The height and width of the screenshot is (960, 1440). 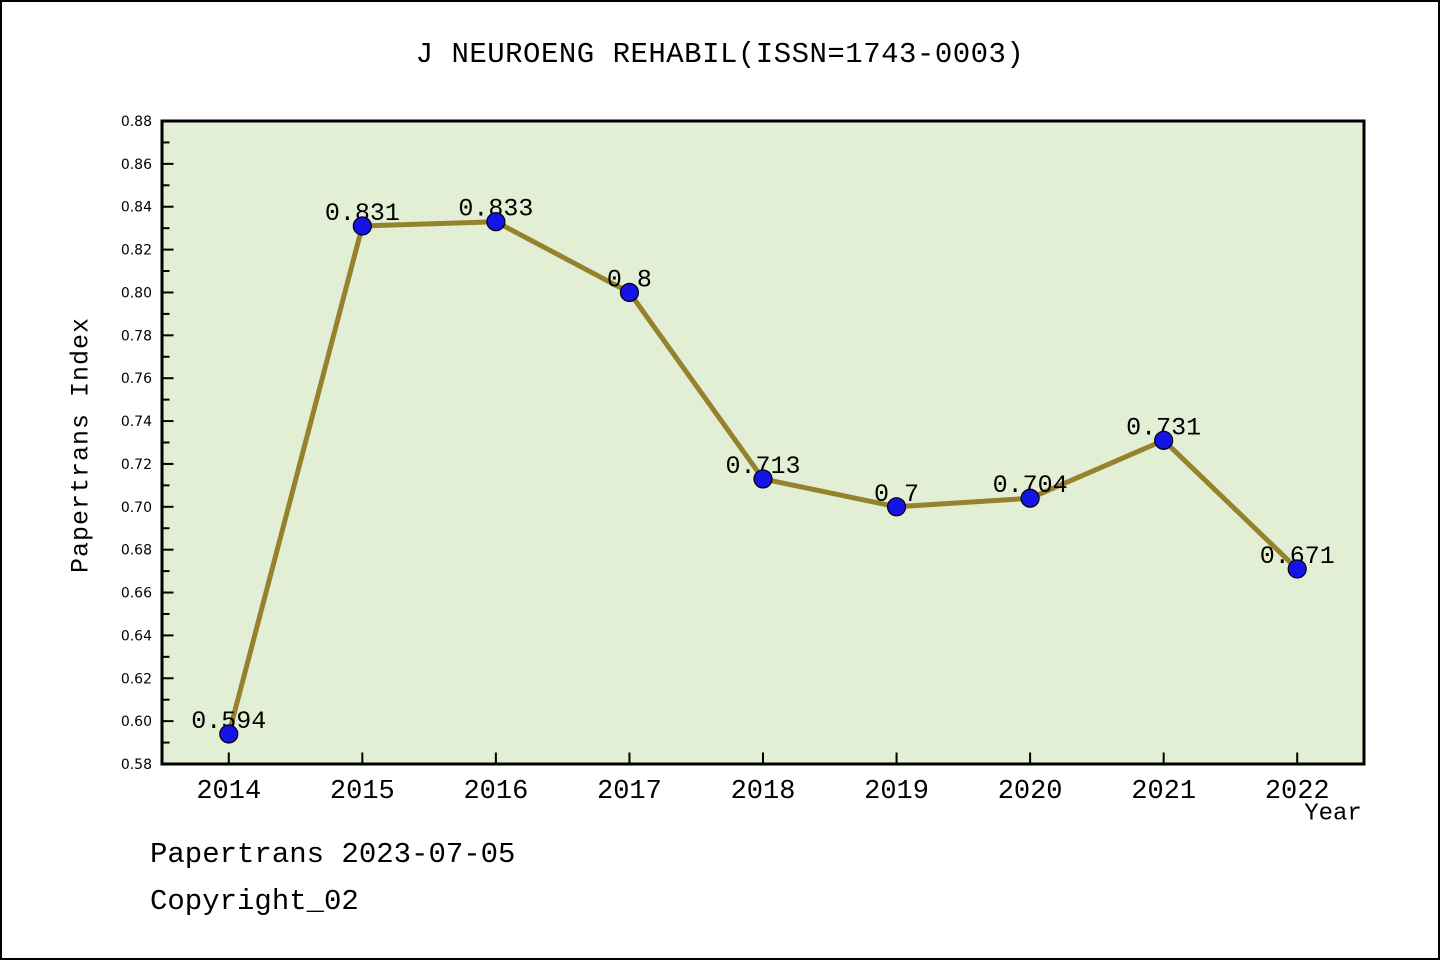 What do you see at coordinates (136, 465) in the screenshot?
I see `y-tick-label: 0.72` at bounding box center [136, 465].